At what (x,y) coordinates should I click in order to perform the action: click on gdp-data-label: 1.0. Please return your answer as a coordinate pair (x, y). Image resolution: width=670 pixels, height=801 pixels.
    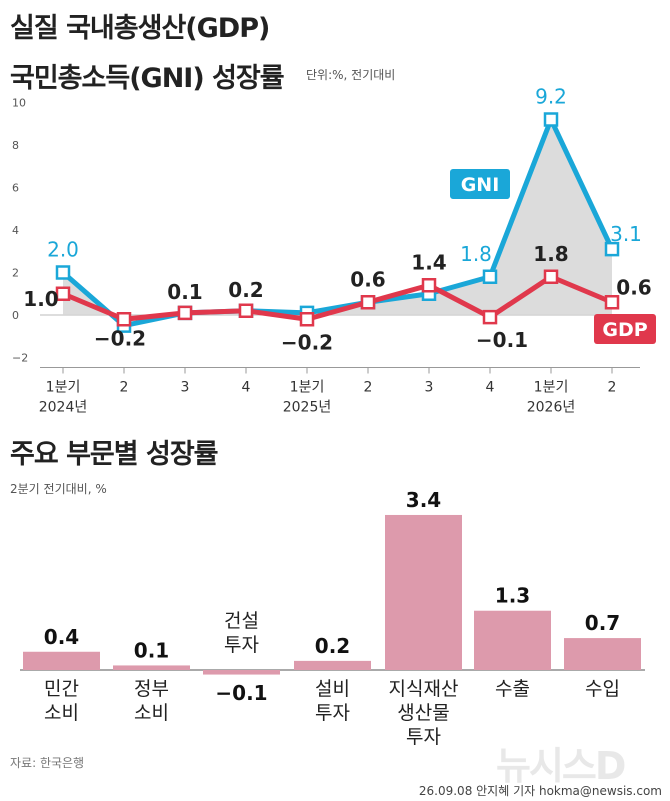
    Looking at the image, I should click on (40, 299).